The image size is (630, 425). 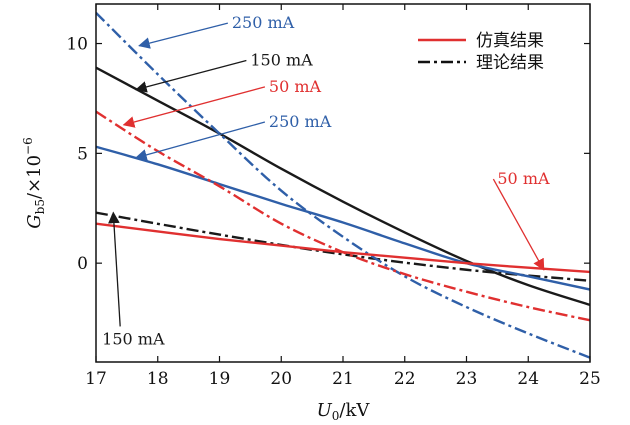 I want to click on x-tick-label: 19, so click(x=220, y=379).